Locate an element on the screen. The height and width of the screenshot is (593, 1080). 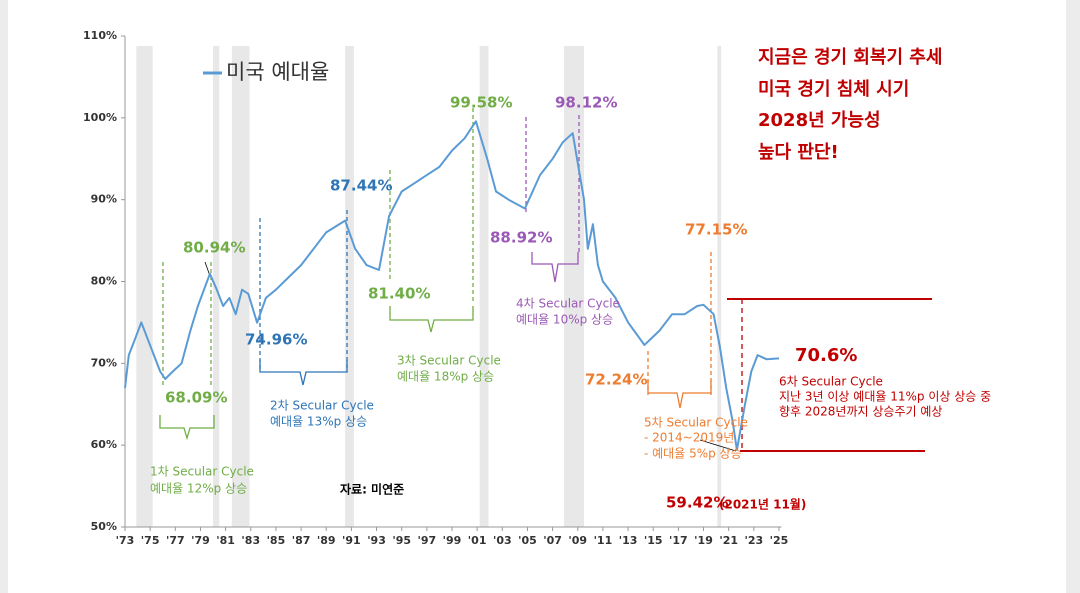
annotation: 4차 Secular Cycle is located at coordinates (568, 304).